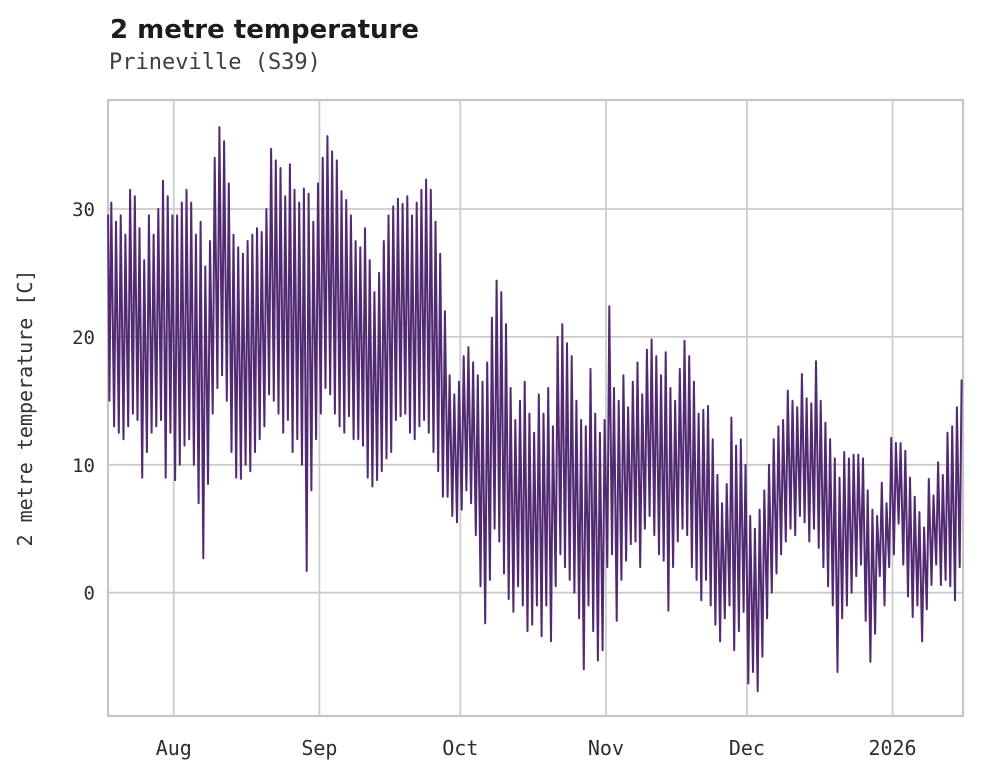 Image resolution: width=981 pixels, height=782 pixels. What do you see at coordinates (460, 748) in the screenshot?
I see `x-tick-label: Oct` at bounding box center [460, 748].